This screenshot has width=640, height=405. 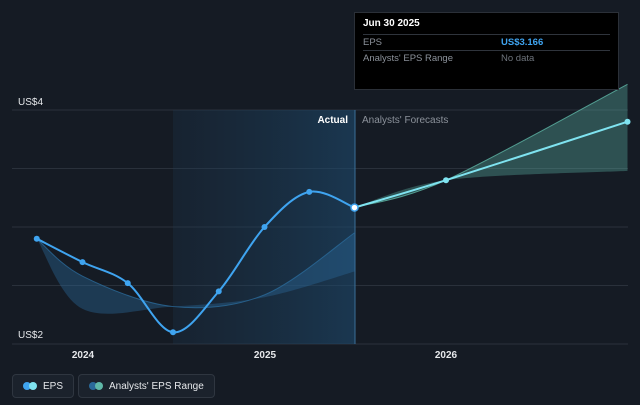 What do you see at coordinates (53, 386) in the screenshot?
I see `legend-label: EPS` at bounding box center [53, 386].